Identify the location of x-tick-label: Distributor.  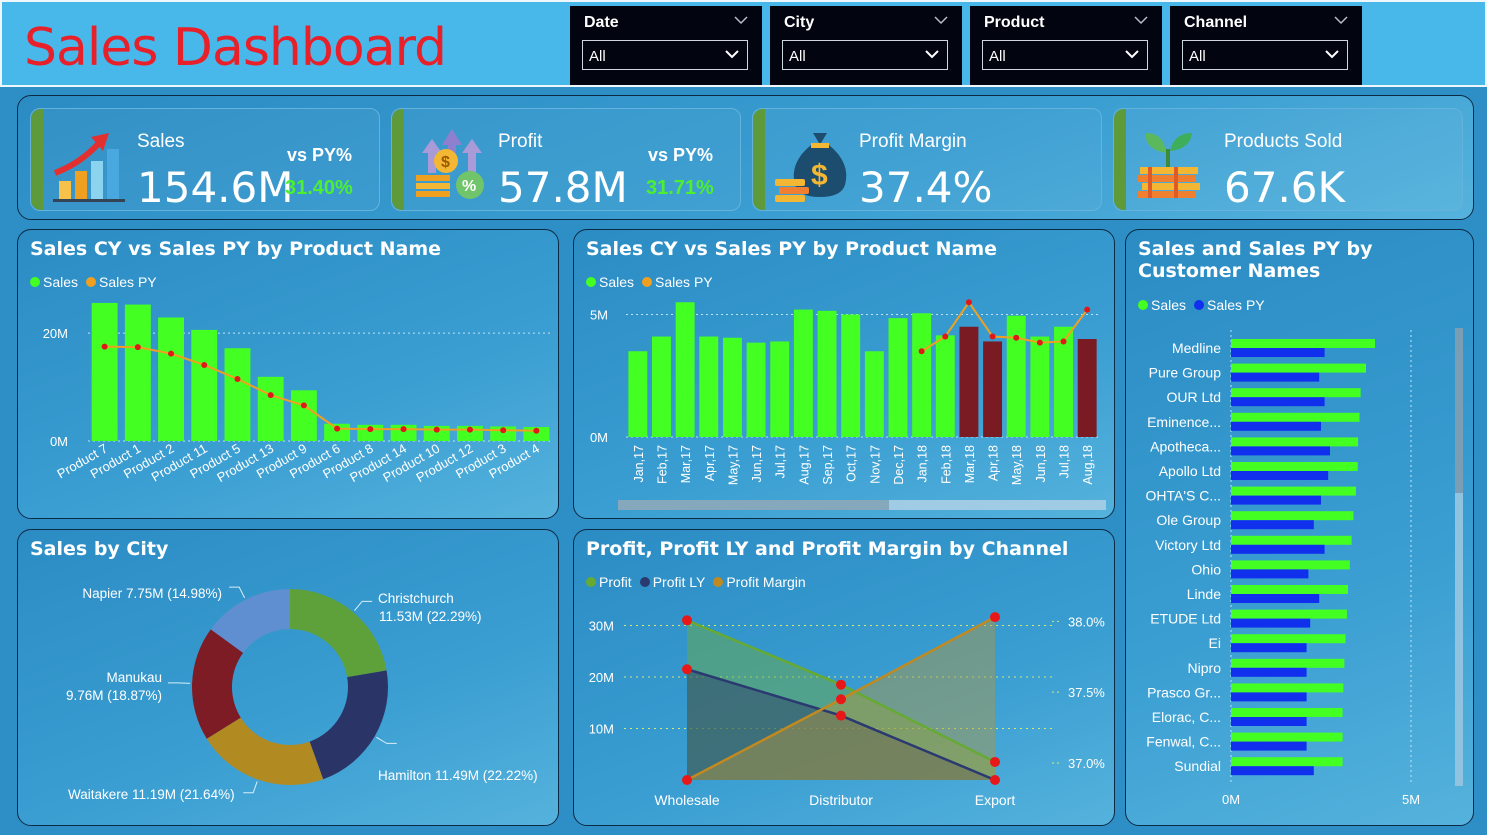
(841, 800).